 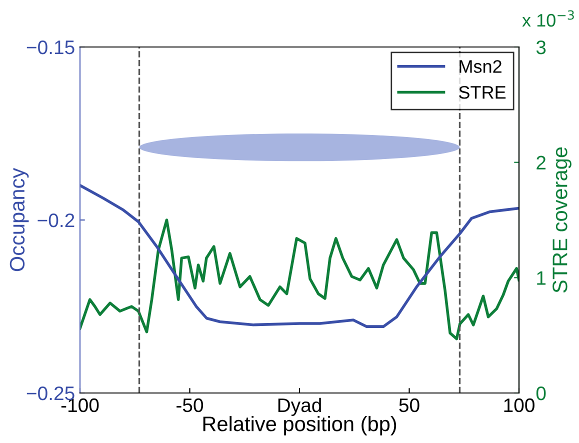 What do you see at coordinates (541, 278) in the screenshot?
I see `y2-tick-label: 1` at bounding box center [541, 278].